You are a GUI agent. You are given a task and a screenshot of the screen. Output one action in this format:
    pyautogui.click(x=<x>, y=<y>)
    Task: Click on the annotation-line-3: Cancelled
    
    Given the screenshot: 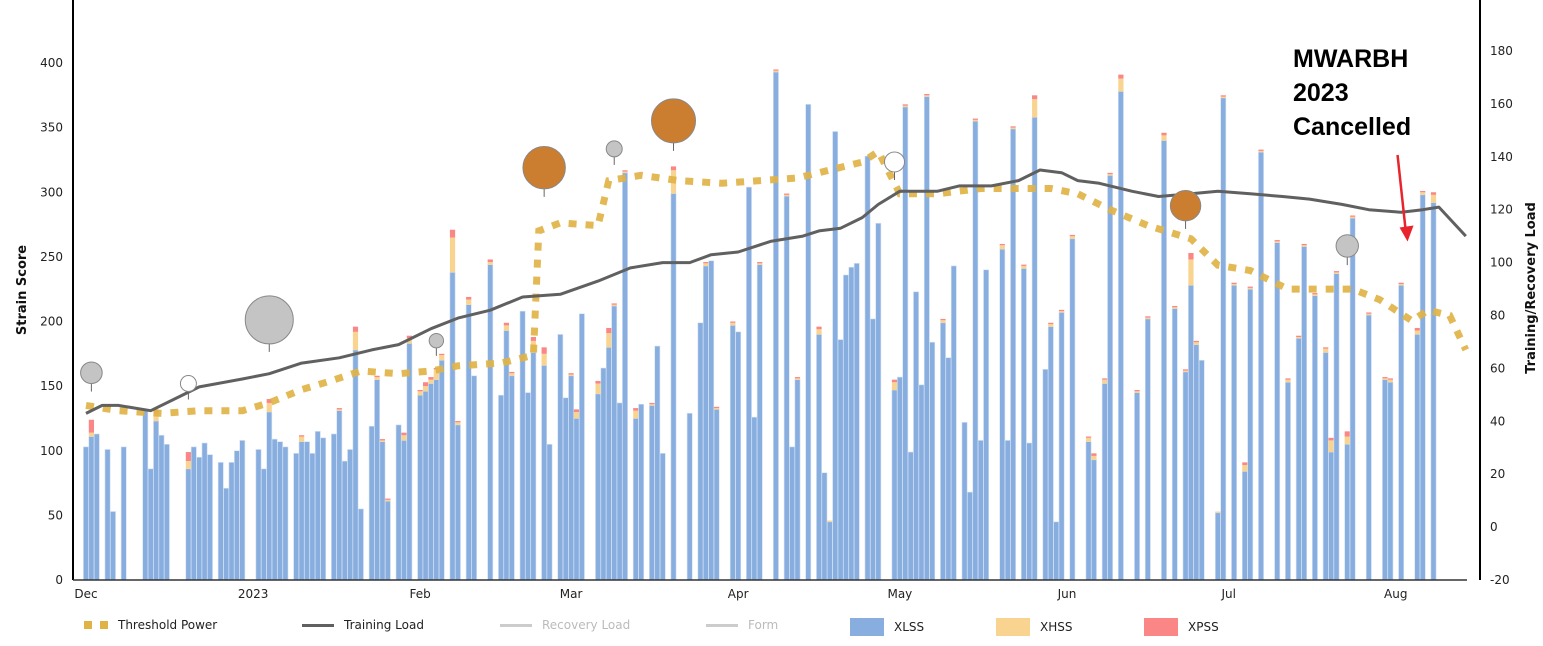 What is the action you would take?
    pyautogui.click(x=1352, y=127)
    